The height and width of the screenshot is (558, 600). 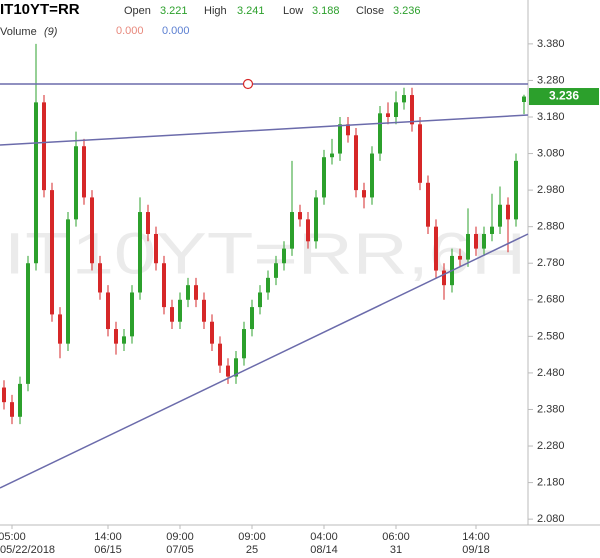 What do you see at coordinates (551, 263) in the screenshot?
I see `y-tick-label: 2.780` at bounding box center [551, 263].